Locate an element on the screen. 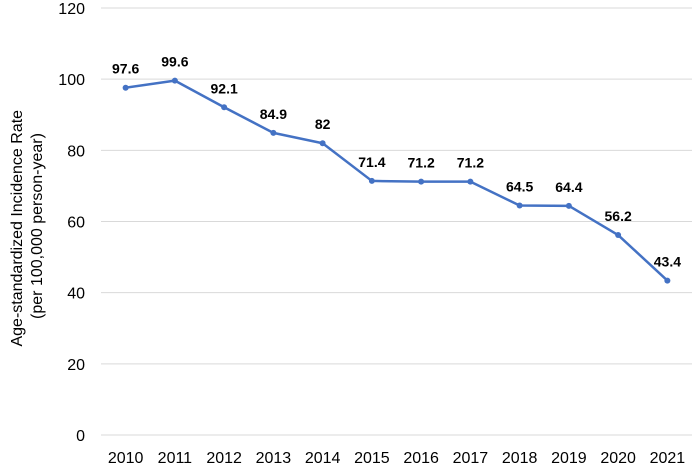 This screenshot has height=468, width=692. y-axis-ticks: 0 20 40 60 80 100 120 is located at coordinates (71, 223).